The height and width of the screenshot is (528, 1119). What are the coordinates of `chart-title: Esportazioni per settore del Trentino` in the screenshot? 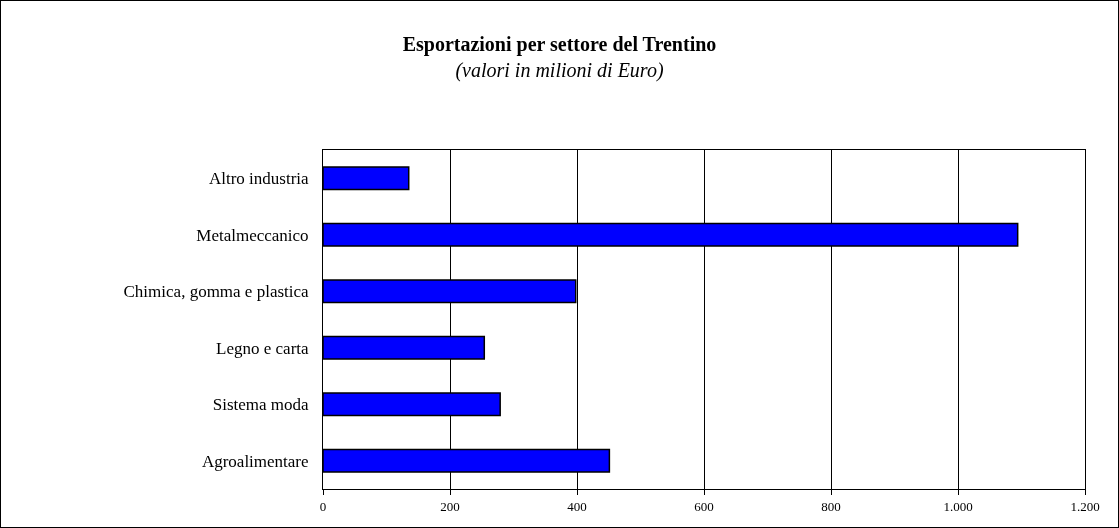 It's located at (559, 44).